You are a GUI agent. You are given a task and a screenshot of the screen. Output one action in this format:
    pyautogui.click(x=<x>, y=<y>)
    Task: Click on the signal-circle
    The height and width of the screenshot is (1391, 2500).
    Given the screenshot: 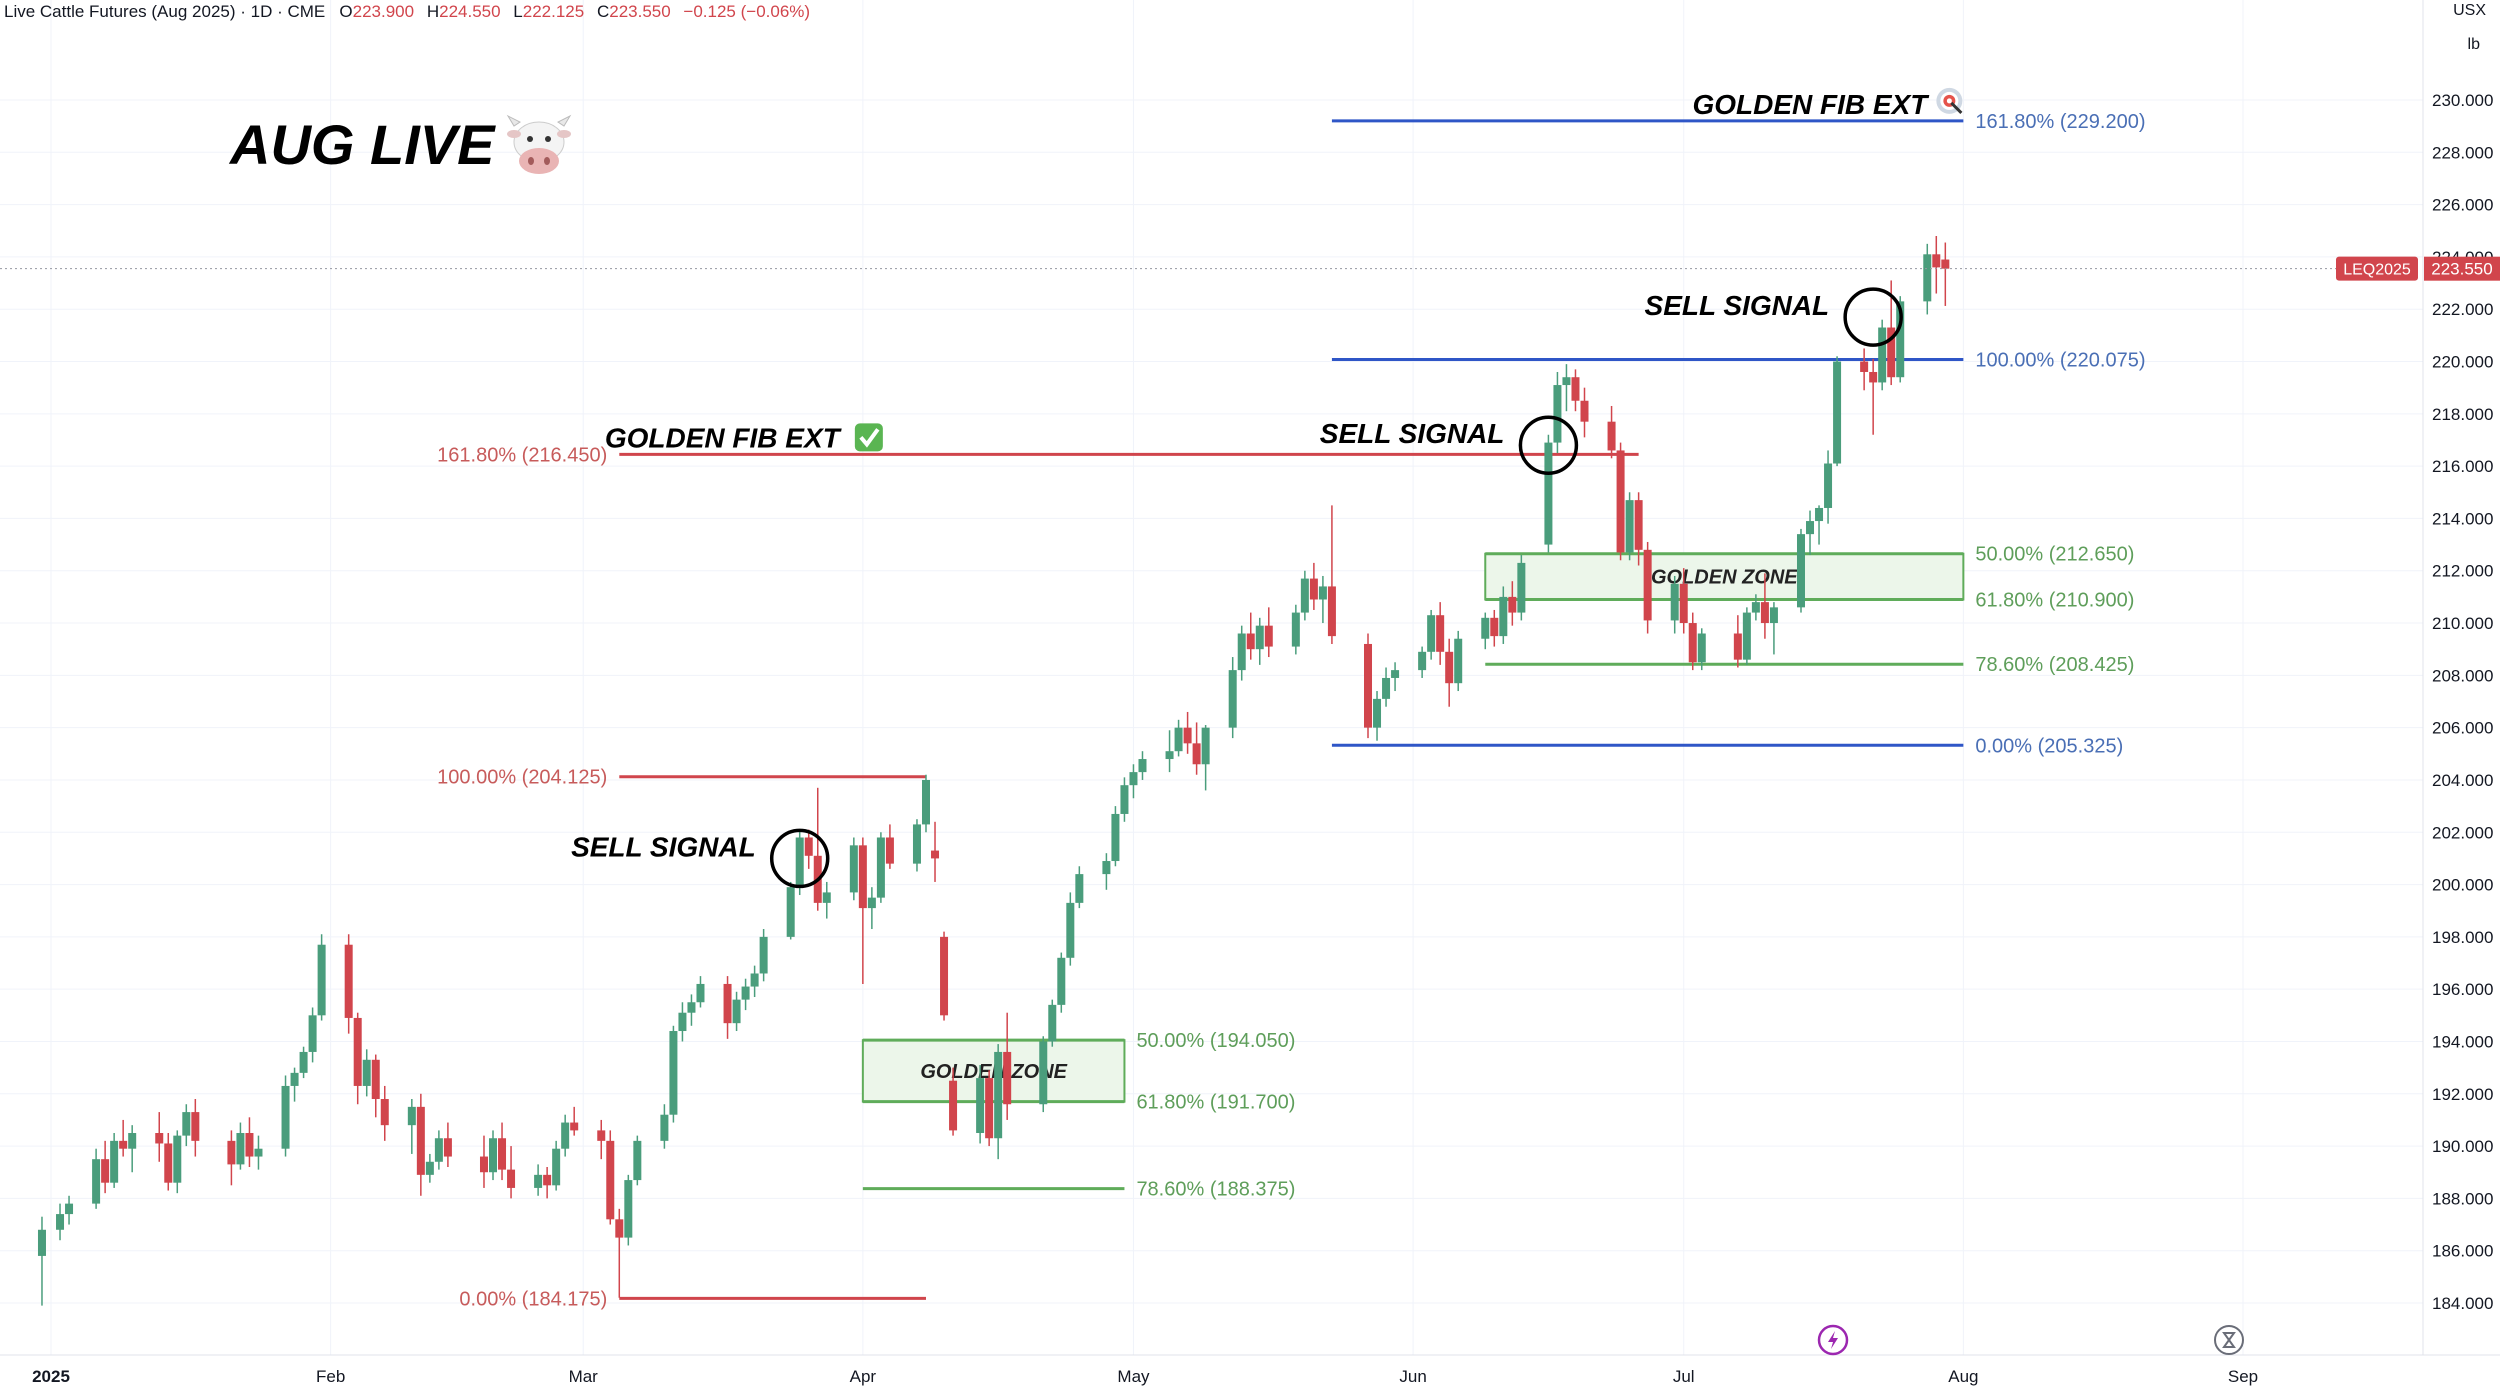 What is the action you would take?
    pyautogui.click(x=799, y=858)
    